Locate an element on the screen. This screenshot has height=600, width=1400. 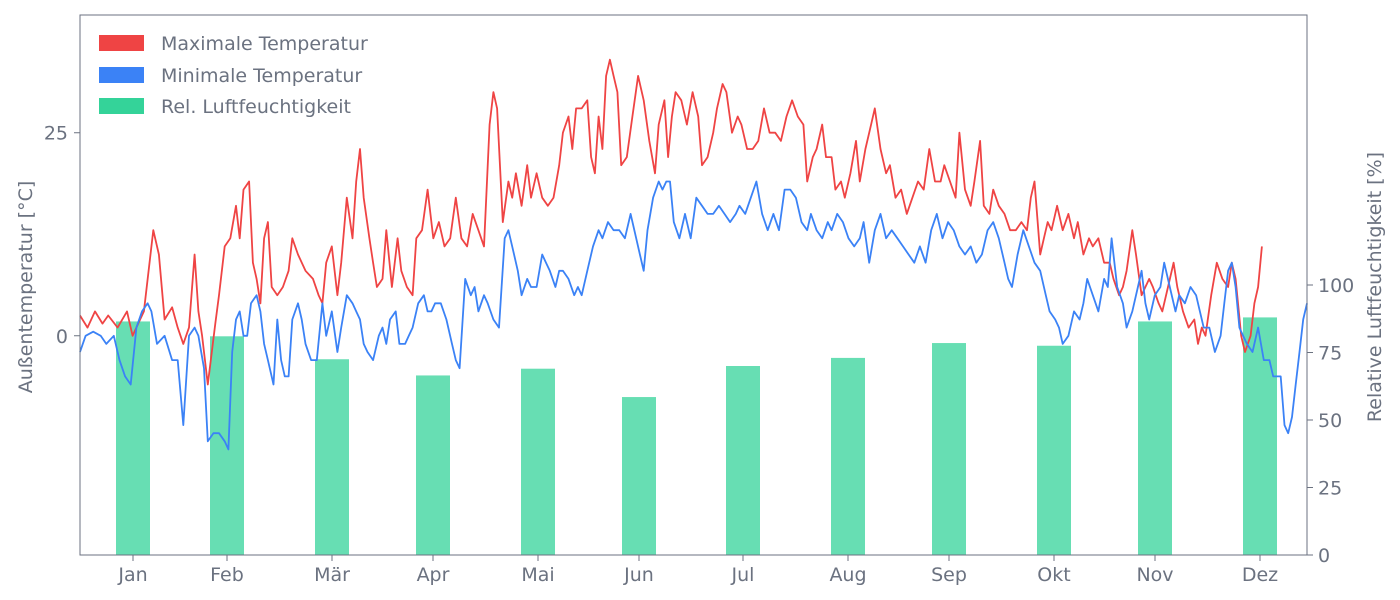
x-tick-label-sep: Sep is located at coordinates (949, 575).